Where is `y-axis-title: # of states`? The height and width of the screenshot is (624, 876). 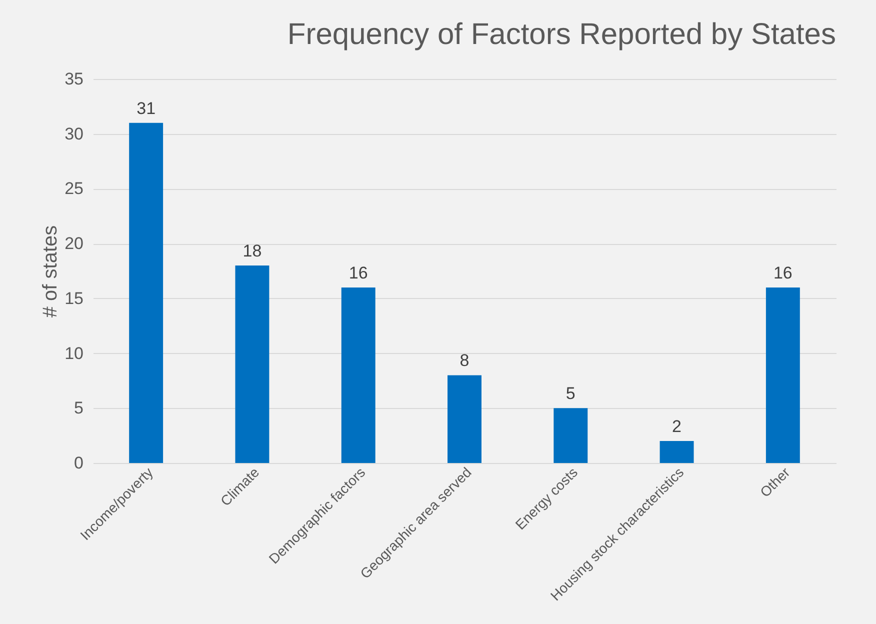
y-axis-title: # of states is located at coordinates (51, 271).